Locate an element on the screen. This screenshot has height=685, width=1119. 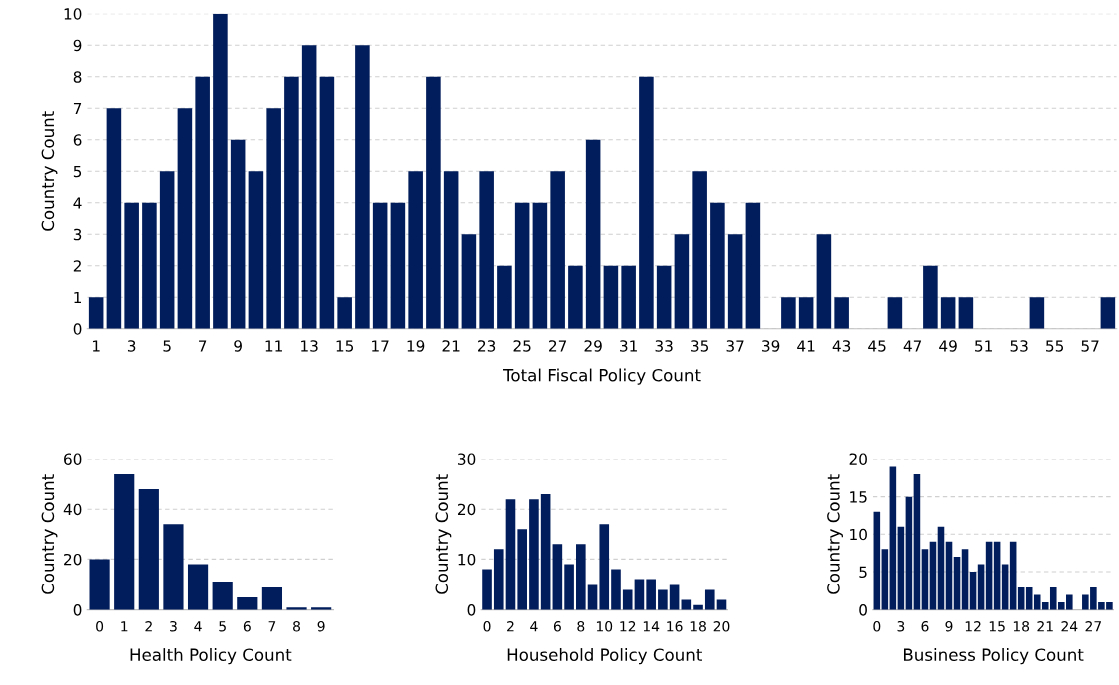
x-tick-label: 43 is located at coordinates (841, 346).